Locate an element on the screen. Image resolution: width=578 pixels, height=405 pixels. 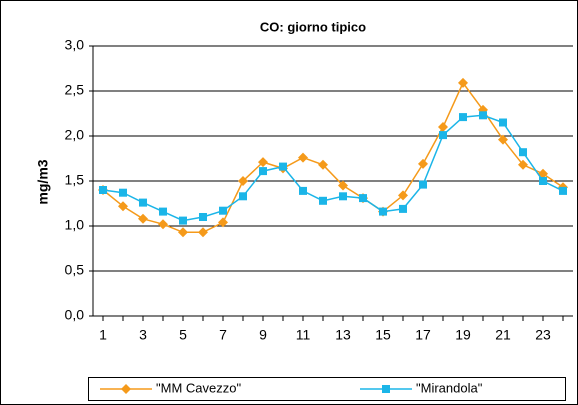
x-tick-label: 21 is located at coordinates (503, 335).